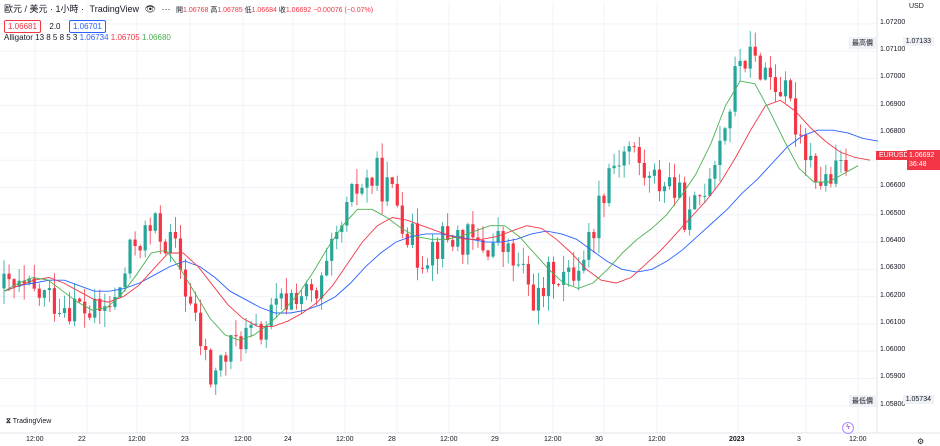  Describe the element at coordinates (495, 439) in the screenshot. I see `x-tick-label: 29` at that location.